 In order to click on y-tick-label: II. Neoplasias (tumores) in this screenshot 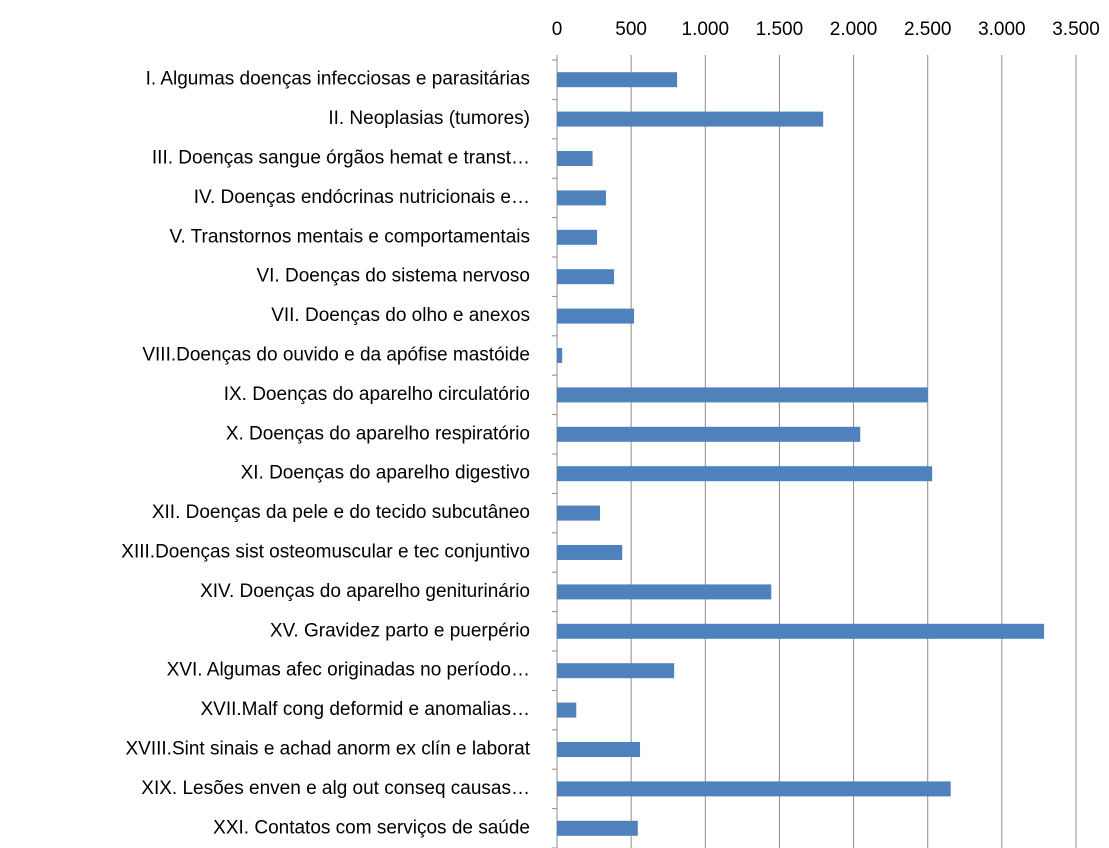, I will do `click(429, 118)`.